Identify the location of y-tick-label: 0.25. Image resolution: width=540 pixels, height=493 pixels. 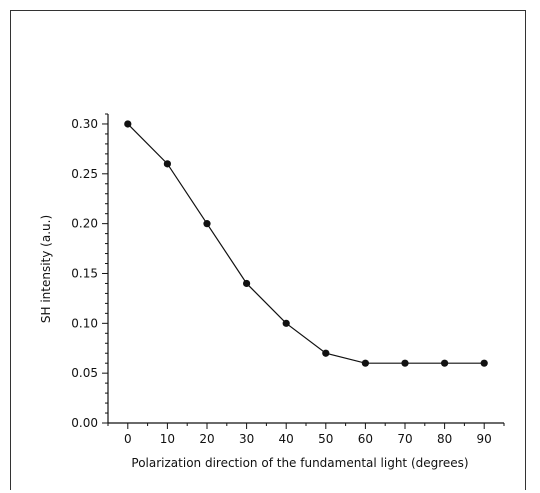
(84, 174).